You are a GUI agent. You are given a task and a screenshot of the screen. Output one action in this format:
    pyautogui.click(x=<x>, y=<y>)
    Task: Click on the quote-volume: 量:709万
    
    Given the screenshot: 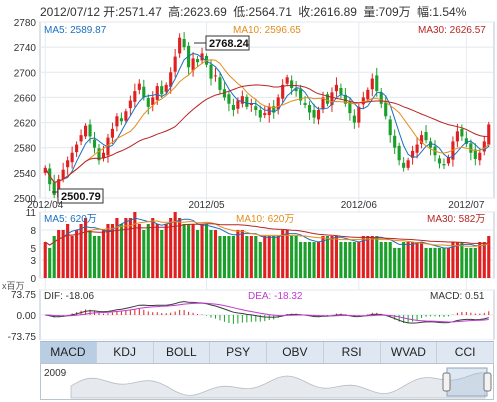 What is the action you would take?
    pyautogui.click(x=387, y=12)
    